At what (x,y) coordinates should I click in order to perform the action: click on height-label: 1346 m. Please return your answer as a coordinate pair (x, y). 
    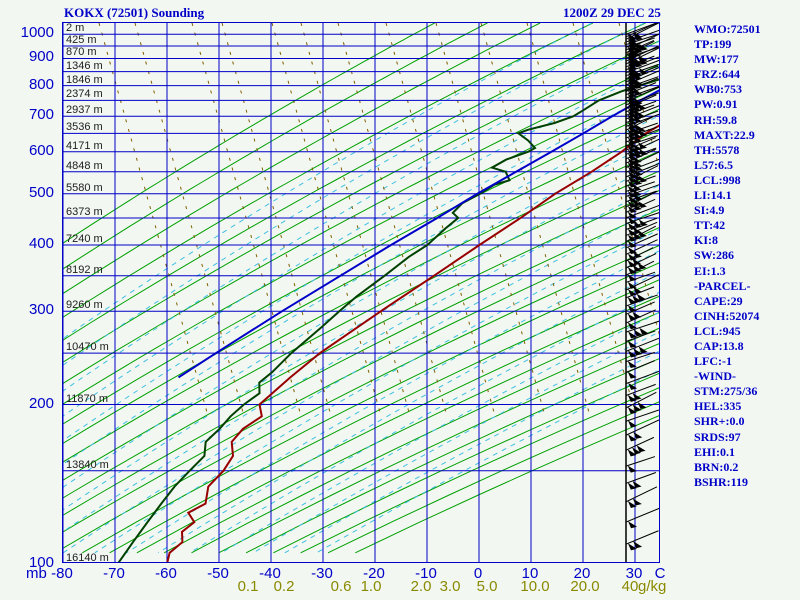
    Looking at the image, I should click on (84, 65).